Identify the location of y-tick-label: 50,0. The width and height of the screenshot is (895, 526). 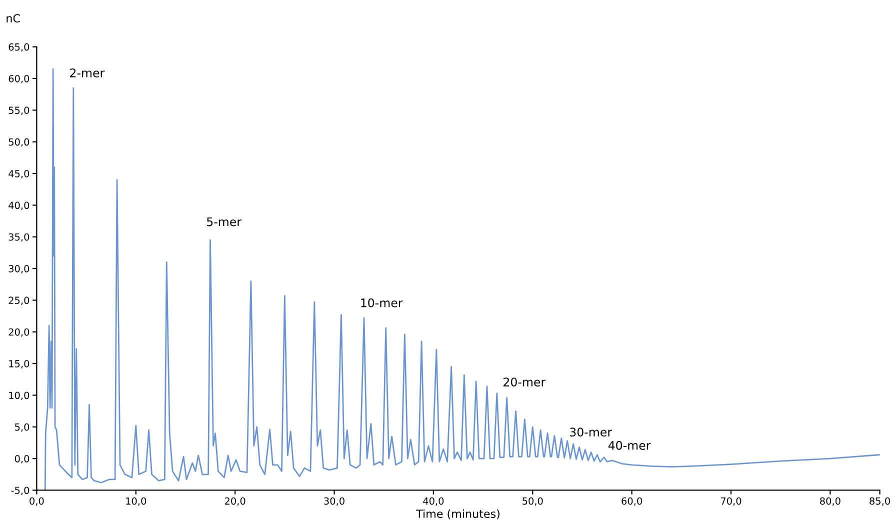
(19, 142).